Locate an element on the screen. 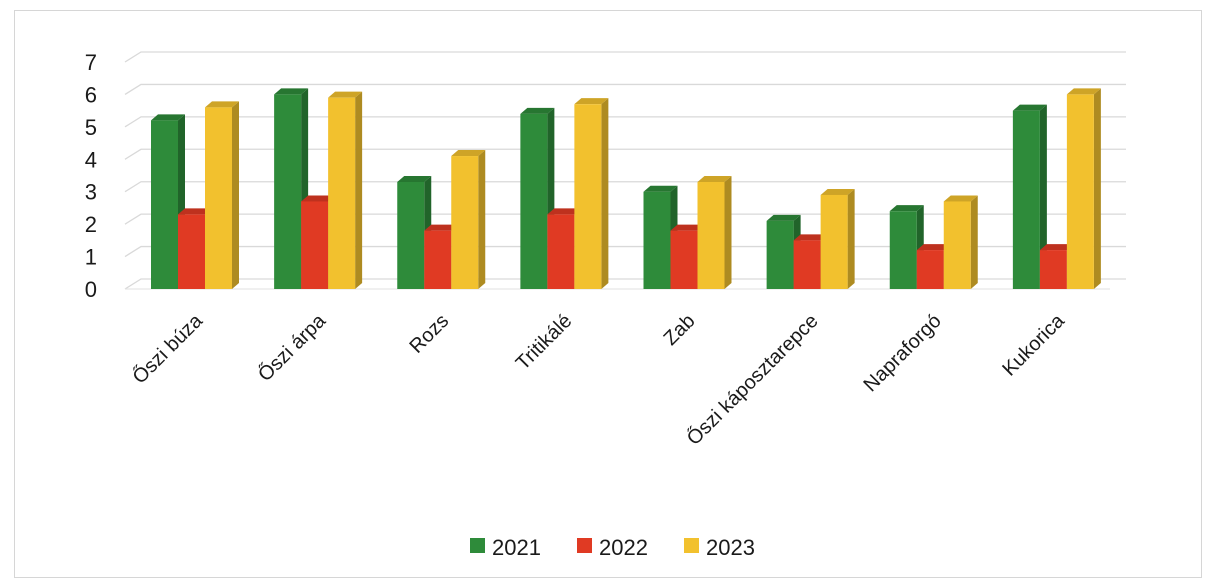 Image resolution: width=1214 pixels, height=583 pixels. y-tick-label: 3 is located at coordinates (91, 192).